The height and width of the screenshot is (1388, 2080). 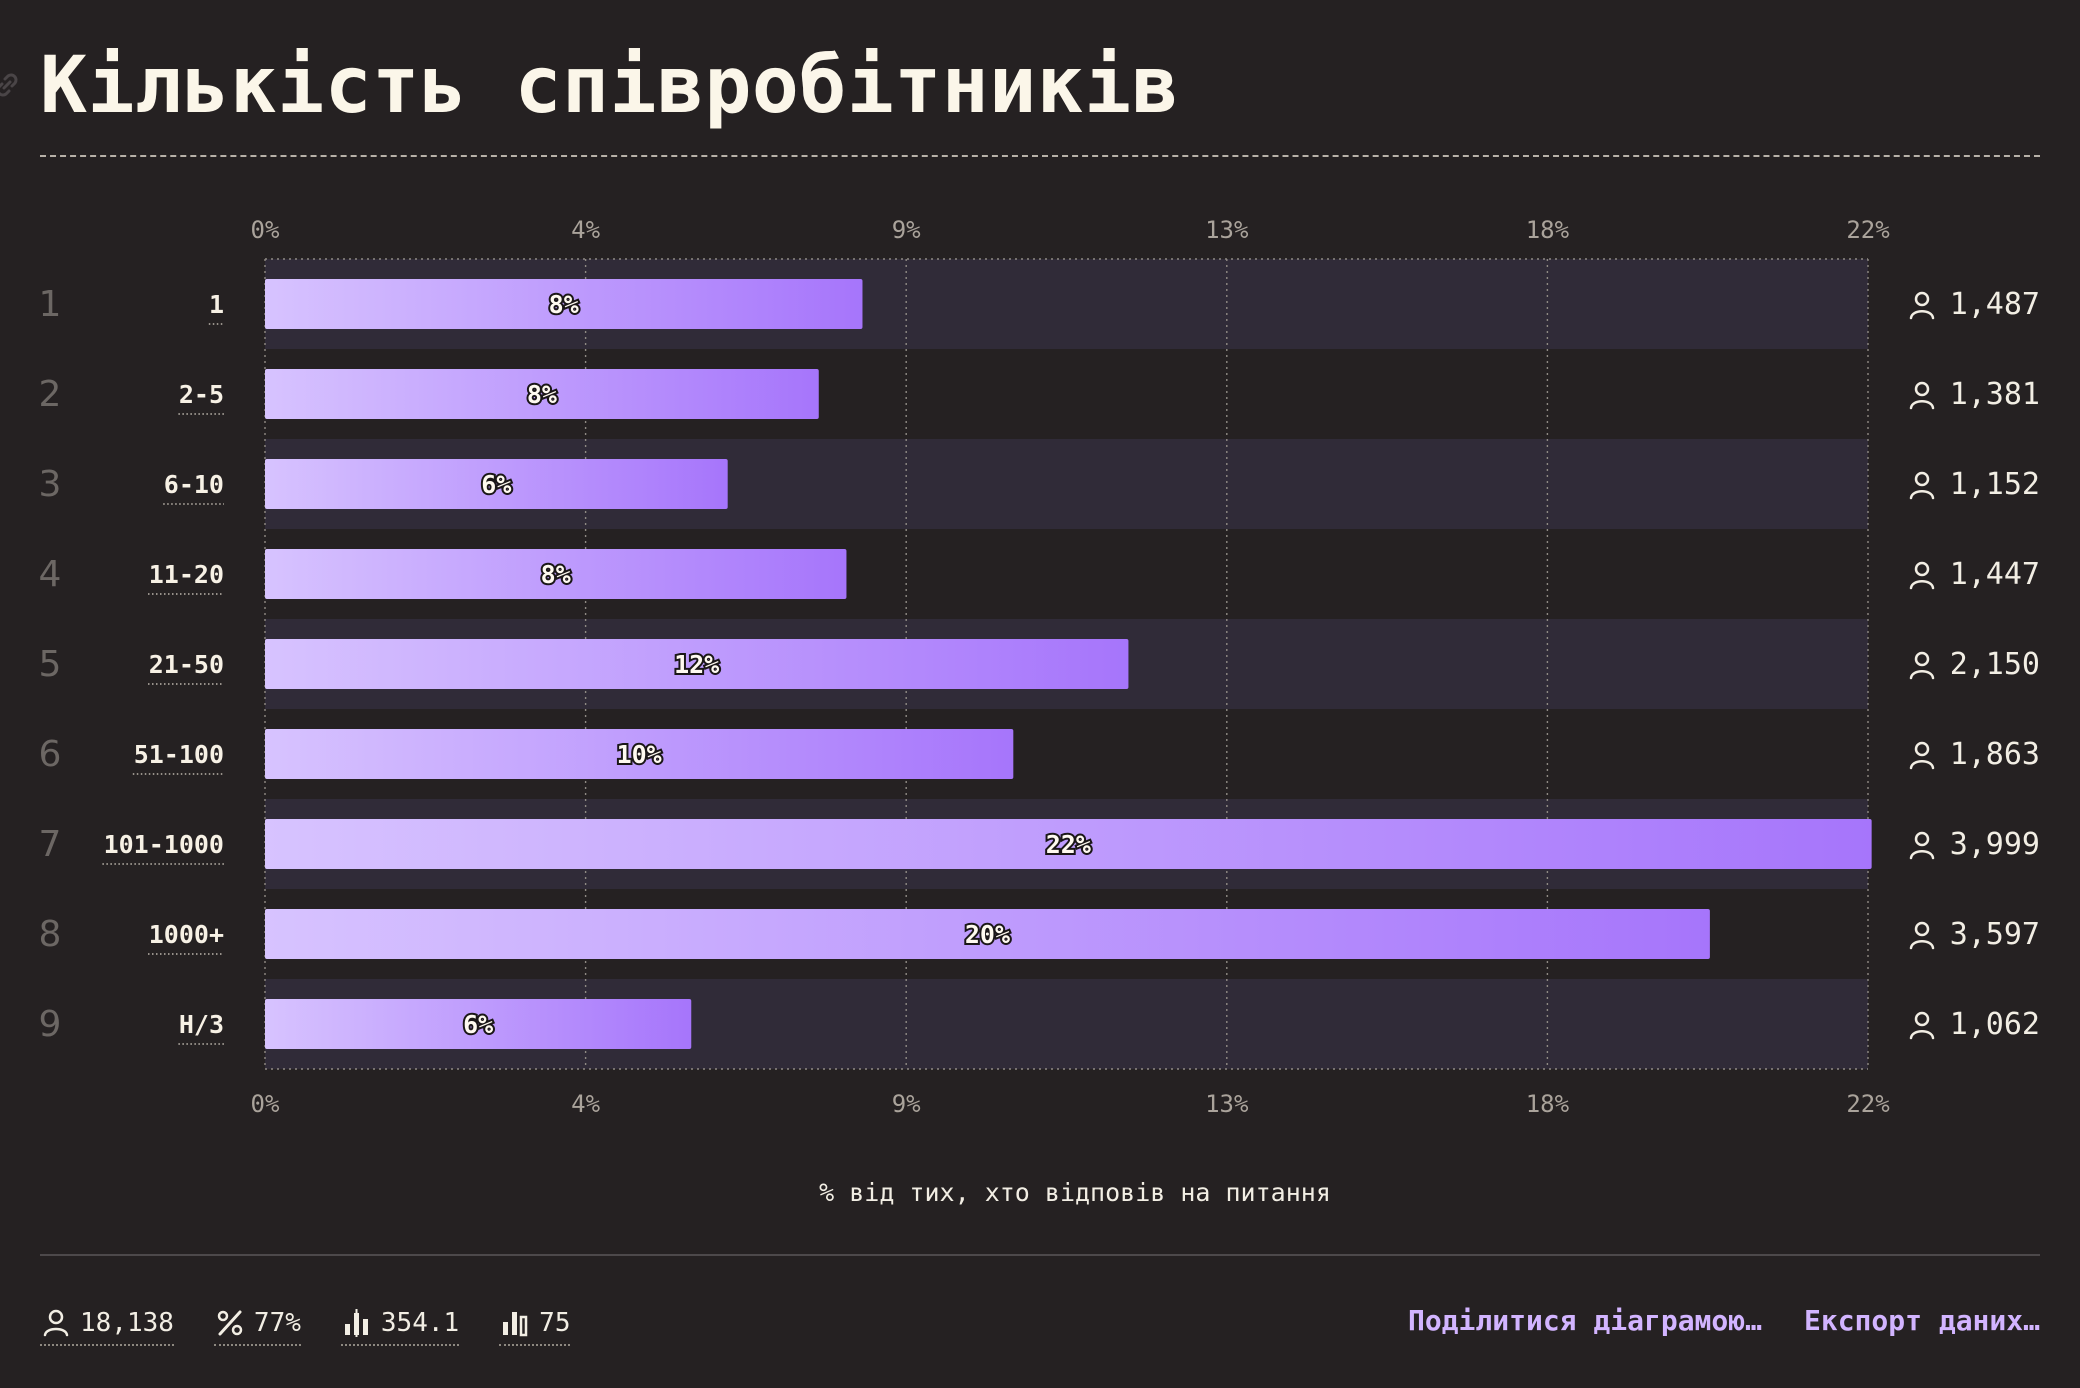 What do you see at coordinates (1040, 156) in the screenshot?
I see `title-divider` at bounding box center [1040, 156].